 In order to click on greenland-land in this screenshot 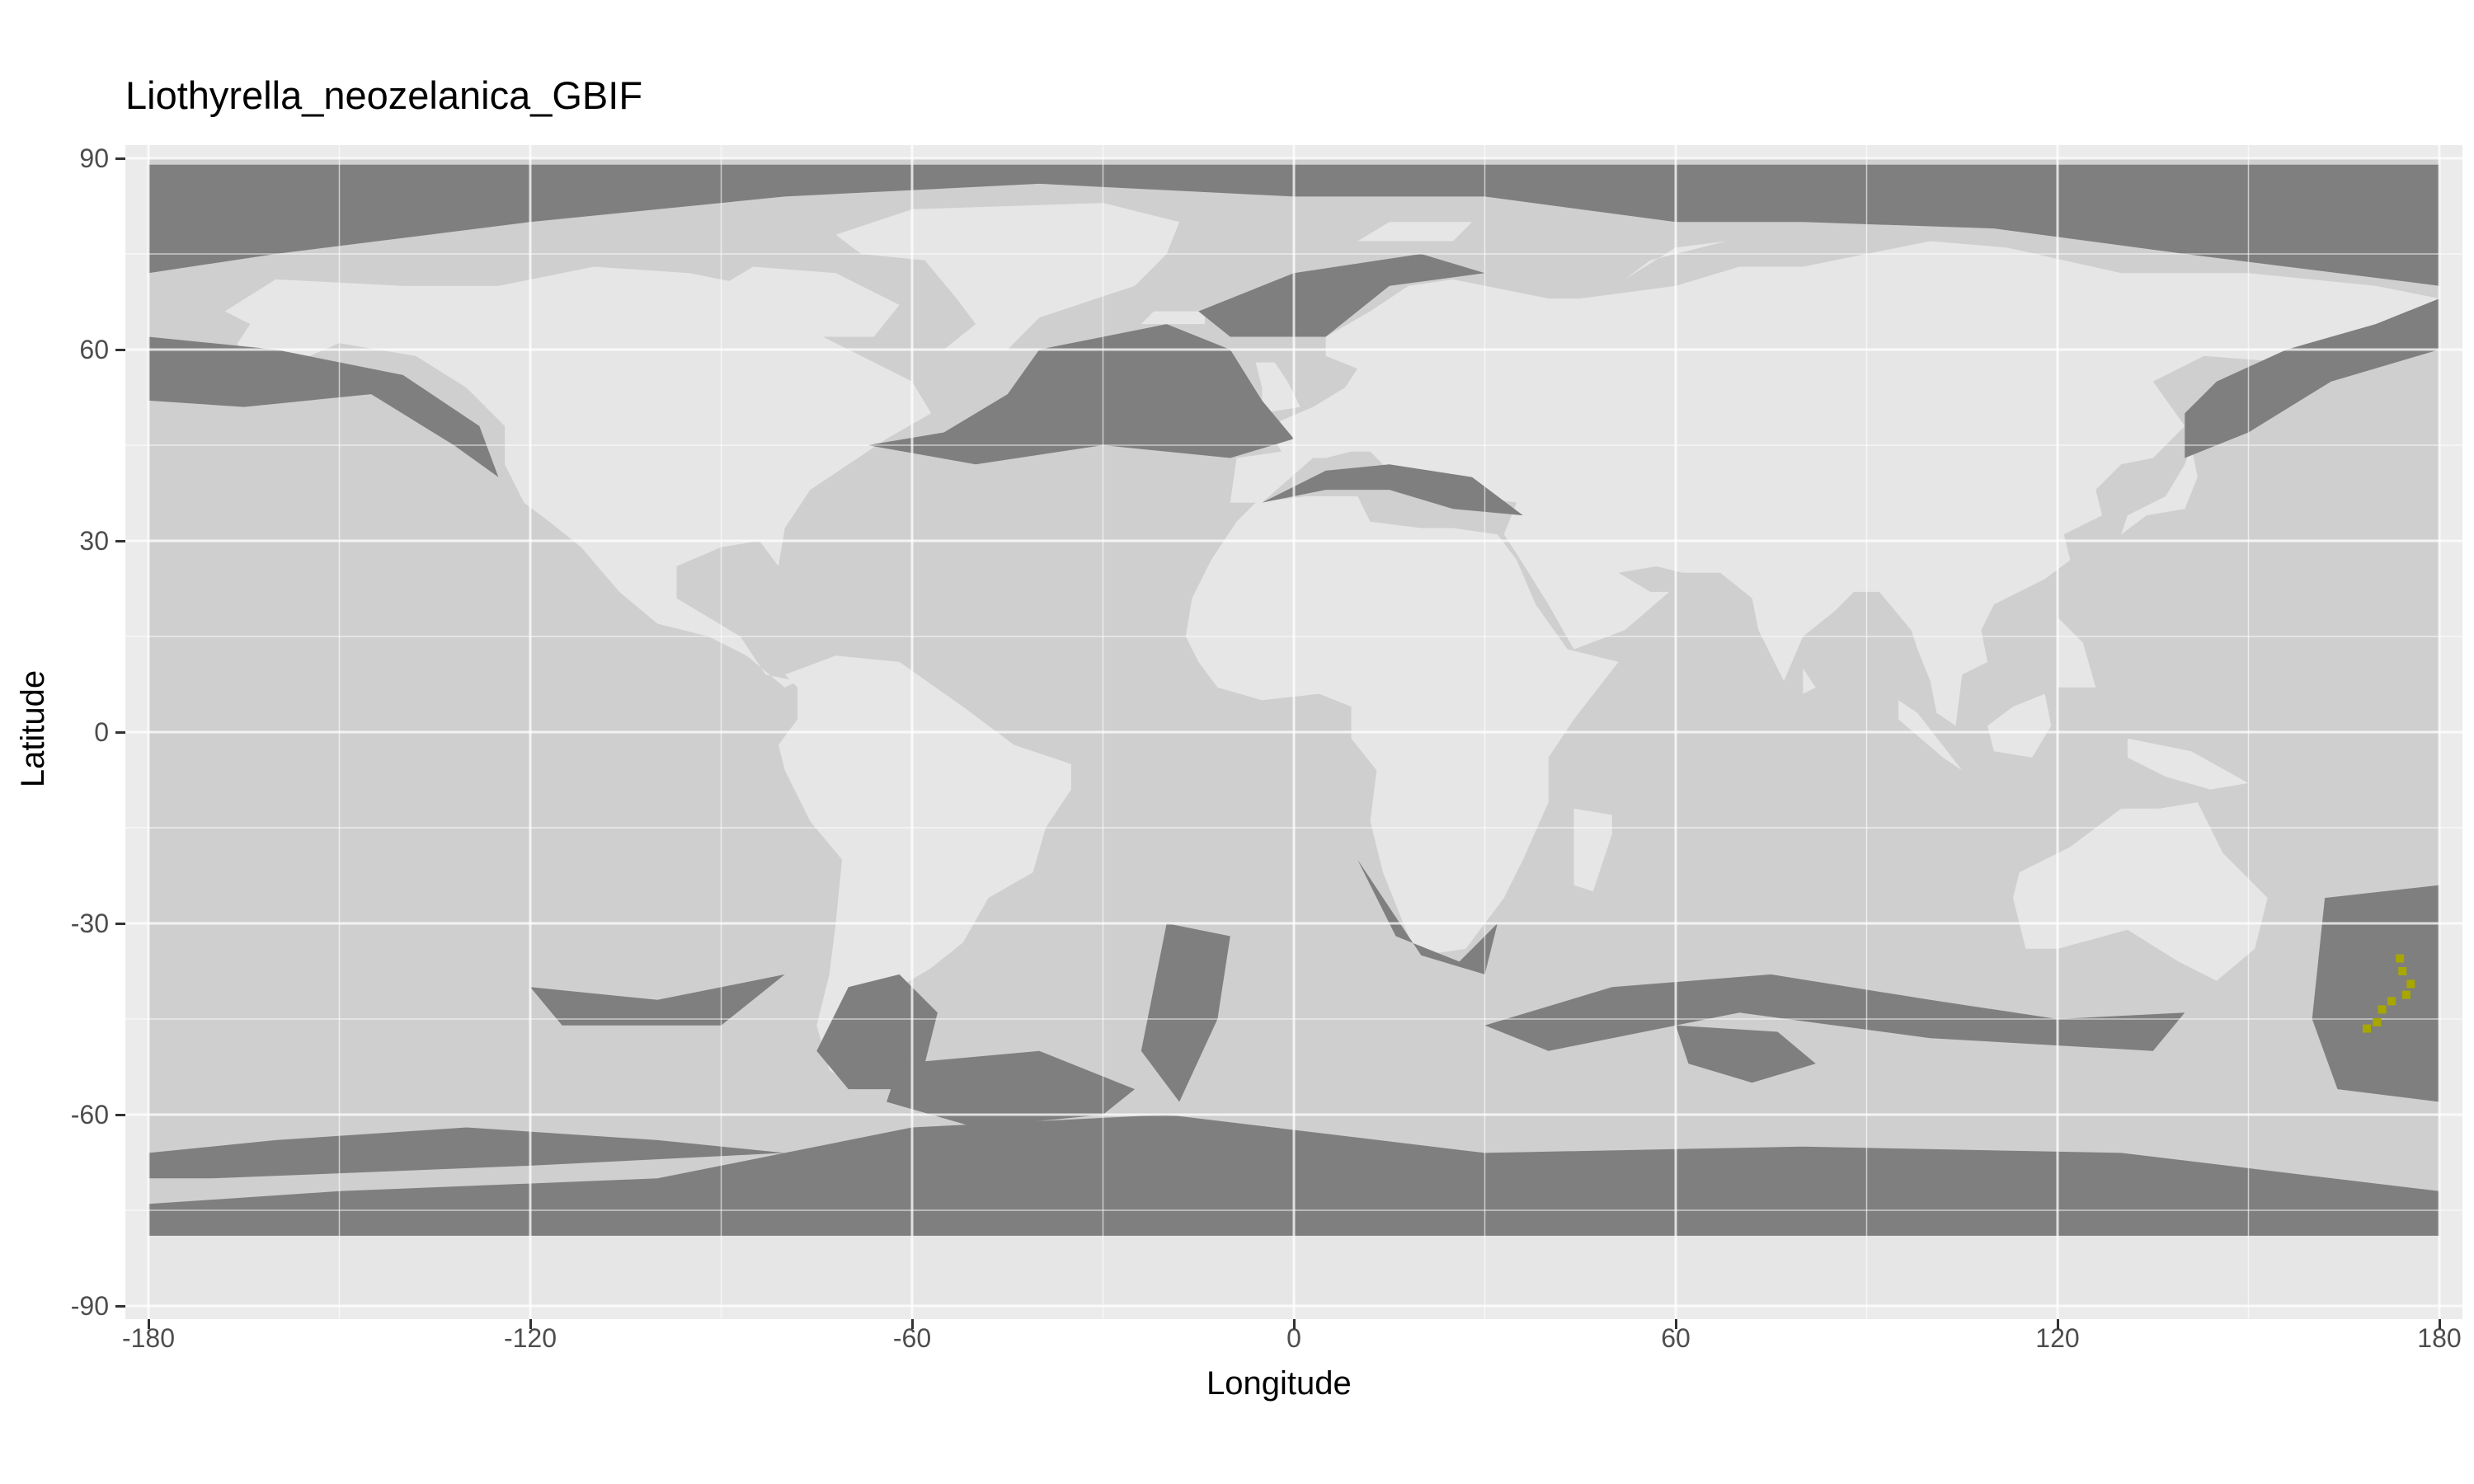, I will do `click(1007, 276)`.